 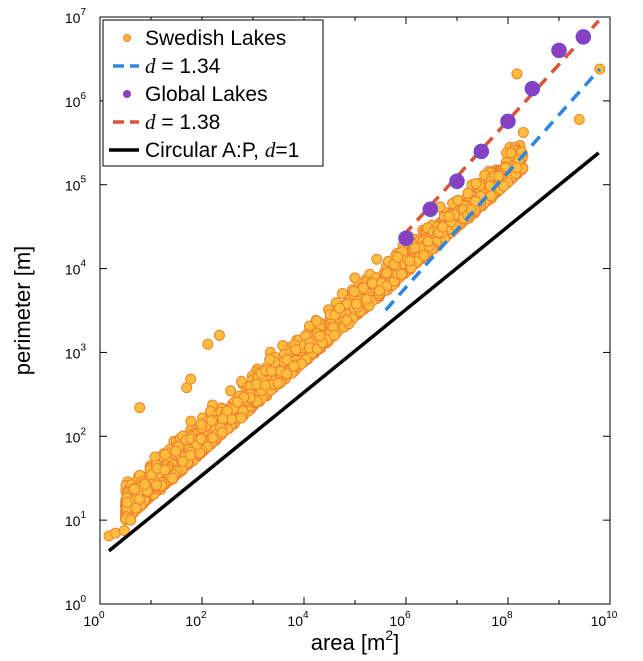 I want to click on y-tick-label: 10⁷, so click(x=76, y=16).